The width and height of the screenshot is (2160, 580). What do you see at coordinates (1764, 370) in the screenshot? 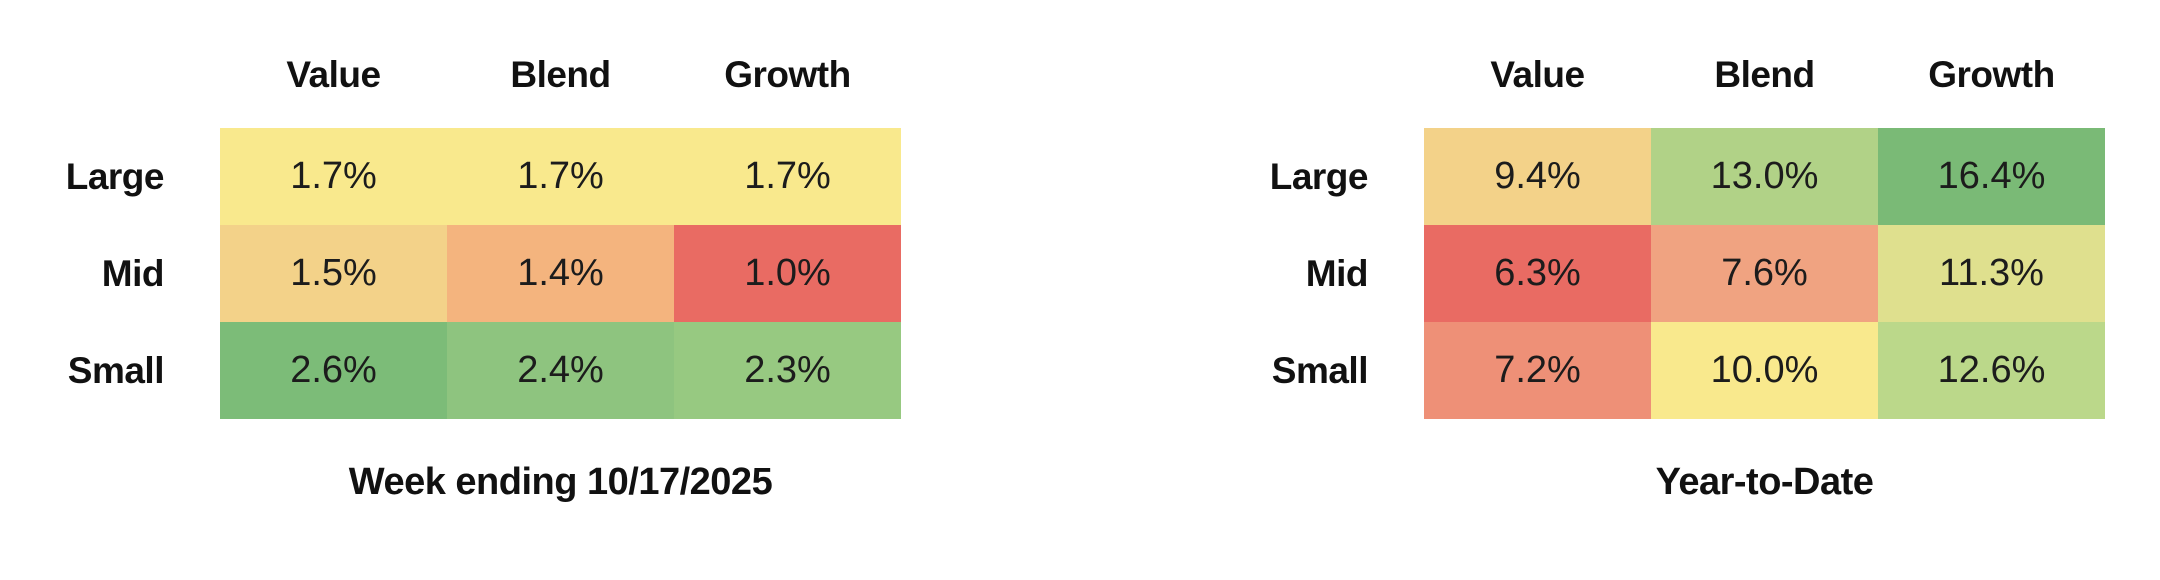
I see `heatmap-cell-small-blend: 10.0%` at bounding box center [1764, 370].